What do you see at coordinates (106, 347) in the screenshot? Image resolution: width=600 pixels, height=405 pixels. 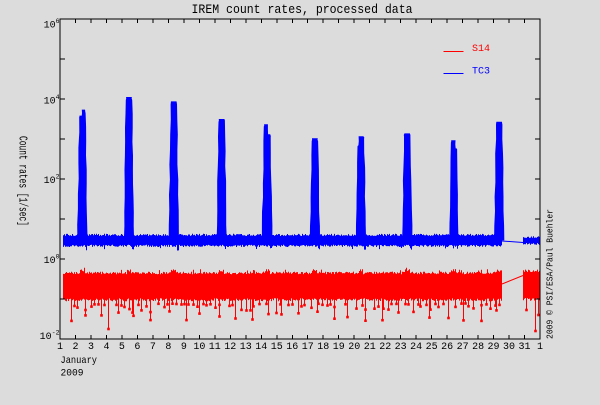 I see `svg-text: 4` at bounding box center [106, 347].